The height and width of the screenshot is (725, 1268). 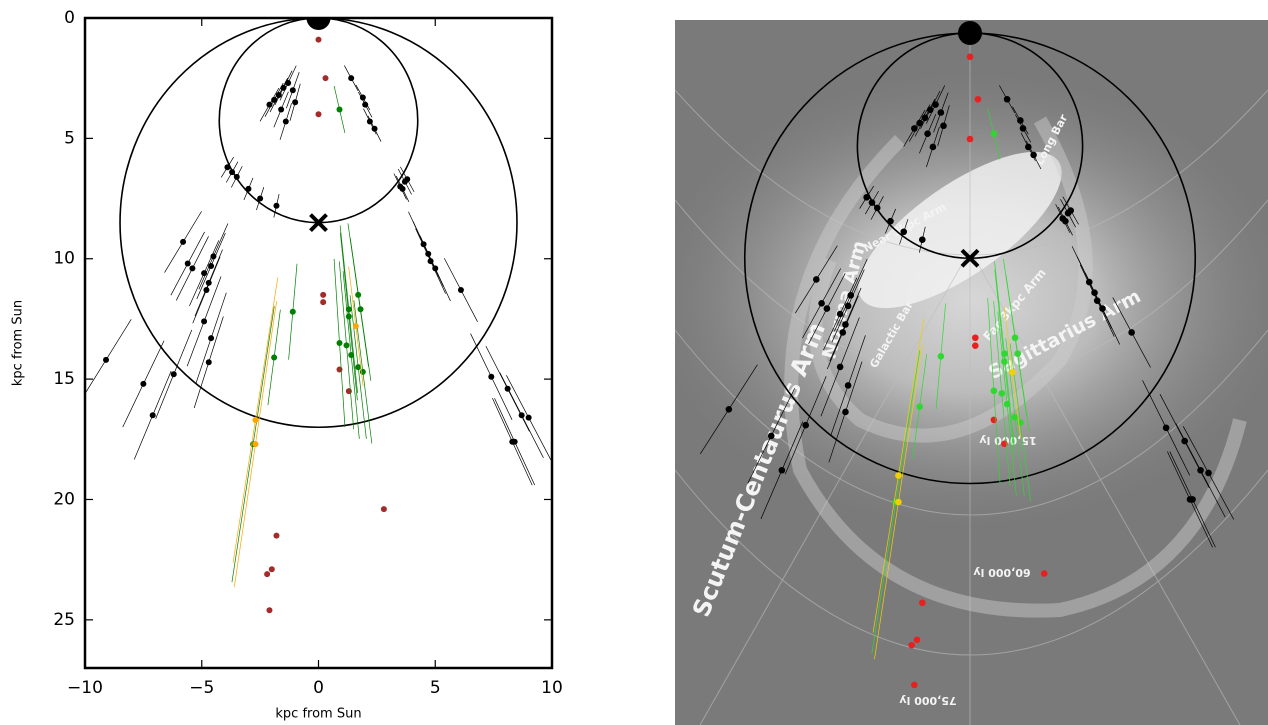 I want to click on y-tick-label: 10, so click(x=64, y=259).